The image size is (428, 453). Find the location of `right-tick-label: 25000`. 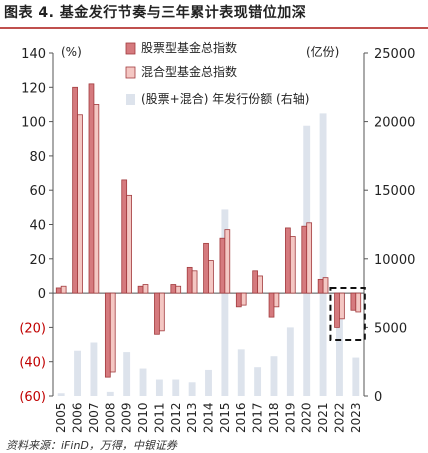

right-tick-label: 25000 is located at coordinates (394, 54).